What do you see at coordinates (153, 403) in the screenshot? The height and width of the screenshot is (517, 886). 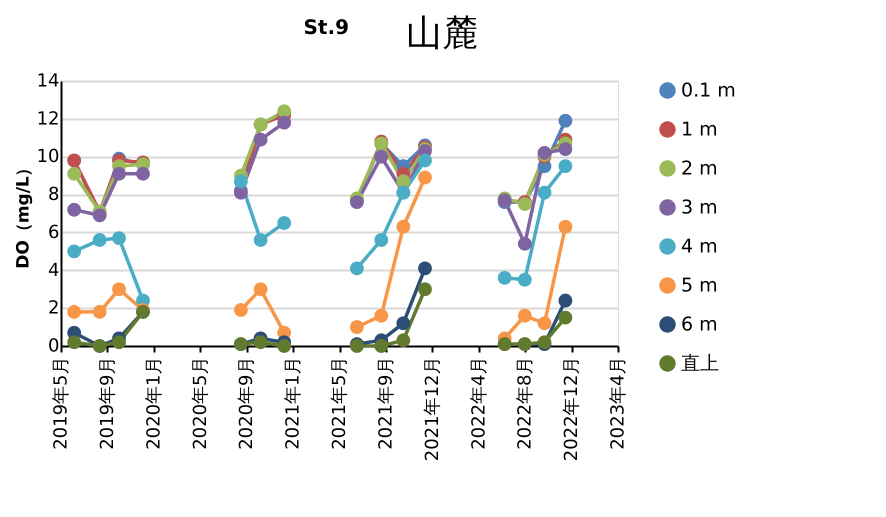 I see `x-tick-label: 2020年1月` at bounding box center [153, 403].